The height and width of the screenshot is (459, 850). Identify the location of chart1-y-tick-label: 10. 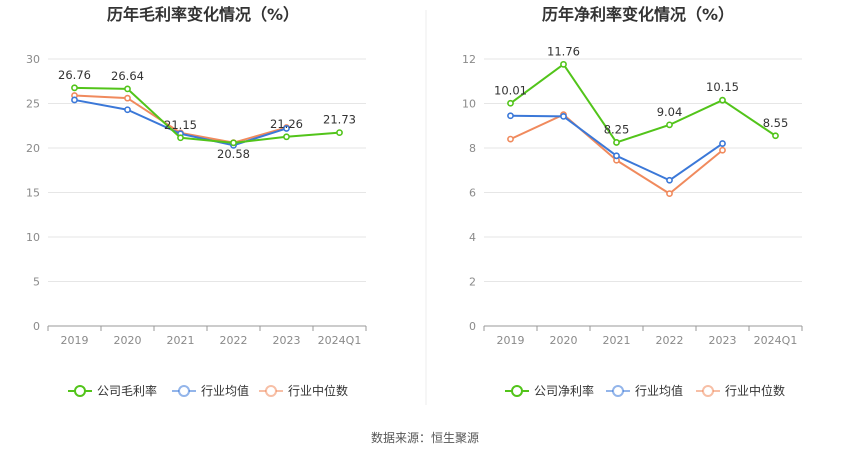
(33, 237).